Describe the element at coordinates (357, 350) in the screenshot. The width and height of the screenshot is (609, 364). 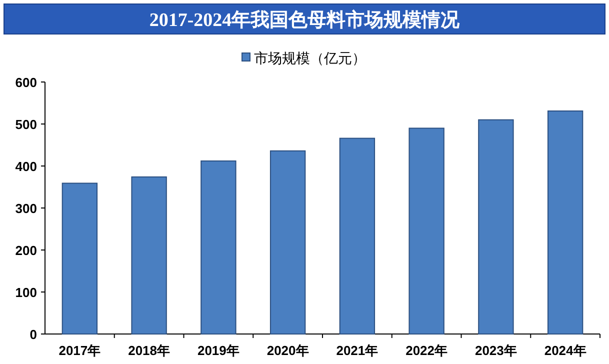
I see `x-tick-label: 2021年` at that location.